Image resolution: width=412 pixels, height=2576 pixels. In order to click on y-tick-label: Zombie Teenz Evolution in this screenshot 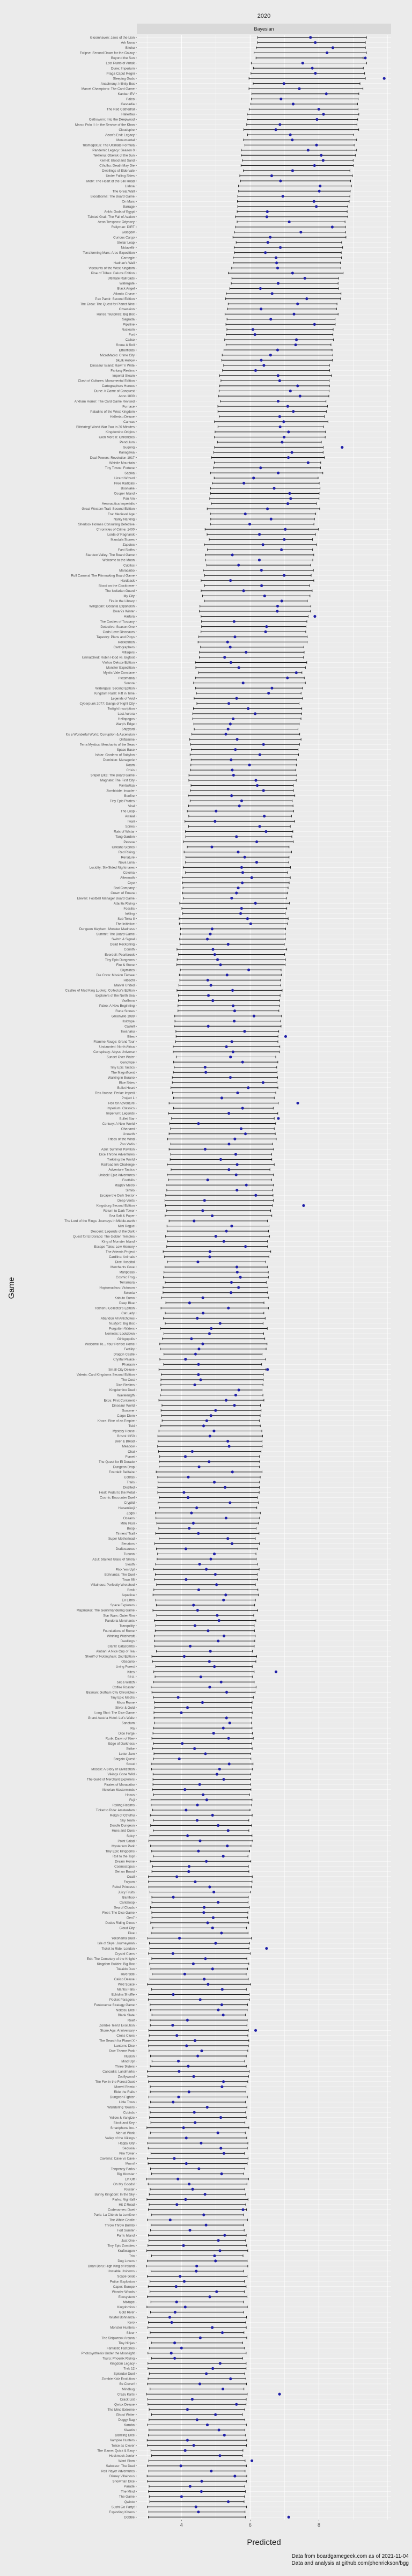, I will do `click(117, 2026)`.